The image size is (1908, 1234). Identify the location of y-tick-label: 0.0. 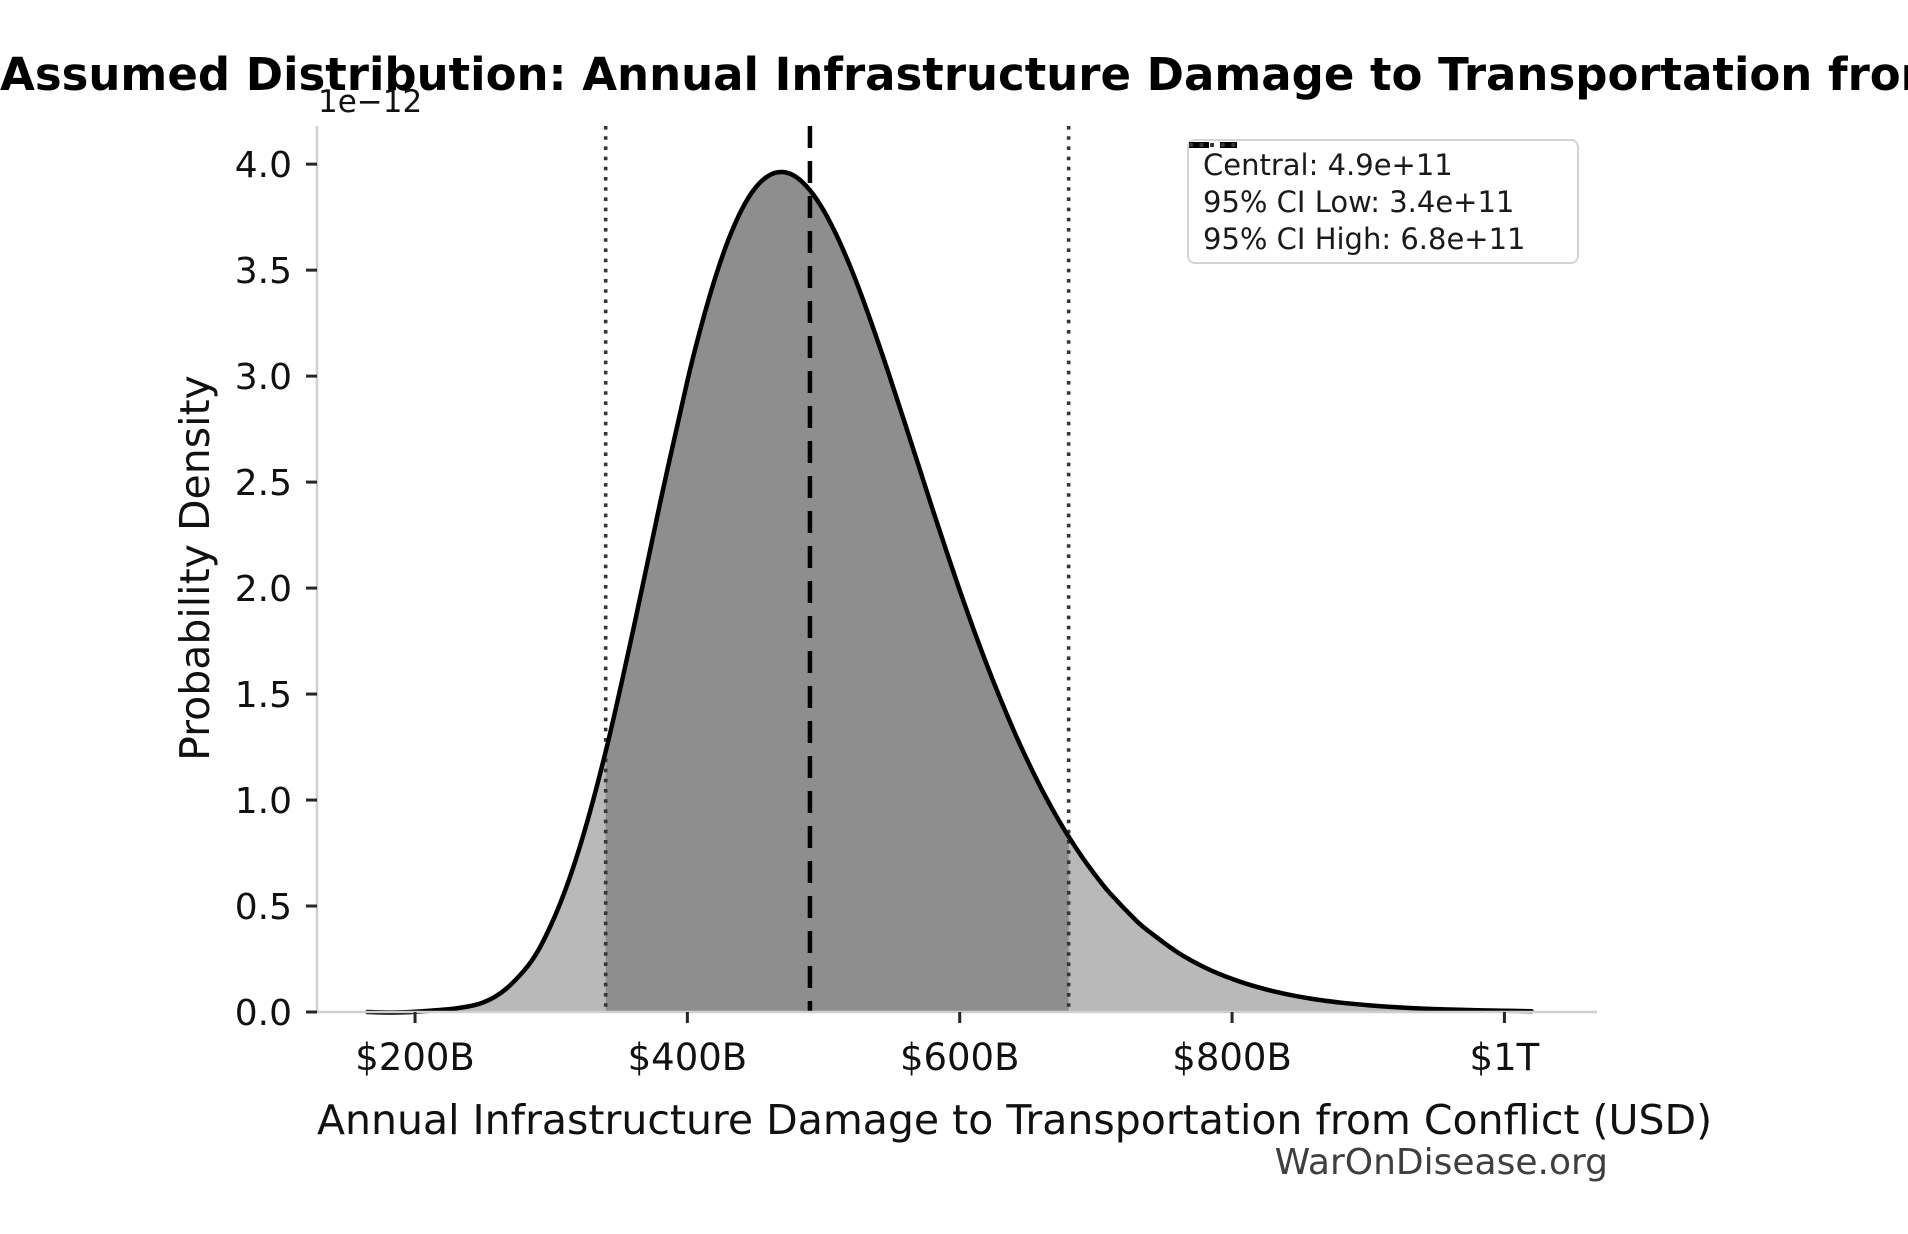
(263, 1013).